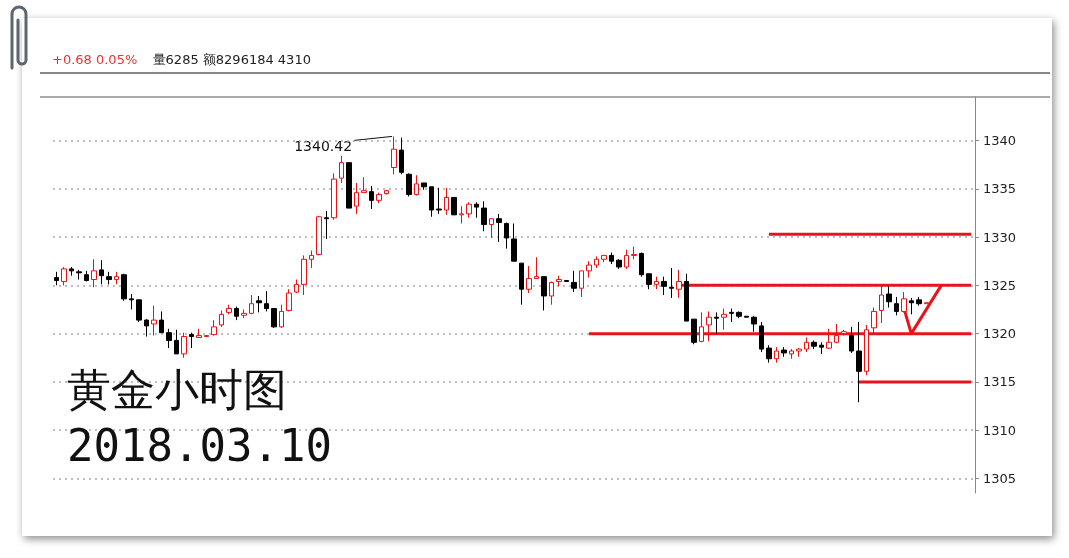 Image resolution: width=1069 pixels, height=558 pixels. Describe the element at coordinates (1000, 479) in the screenshot. I see `y-tick-label: 1305` at that location.